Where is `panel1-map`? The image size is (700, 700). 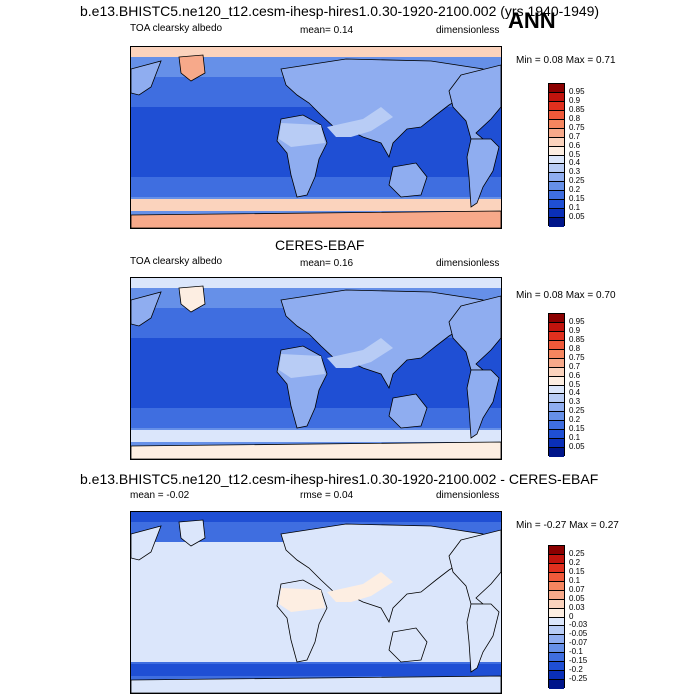
panel1-map is located at coordinates (316, 137).